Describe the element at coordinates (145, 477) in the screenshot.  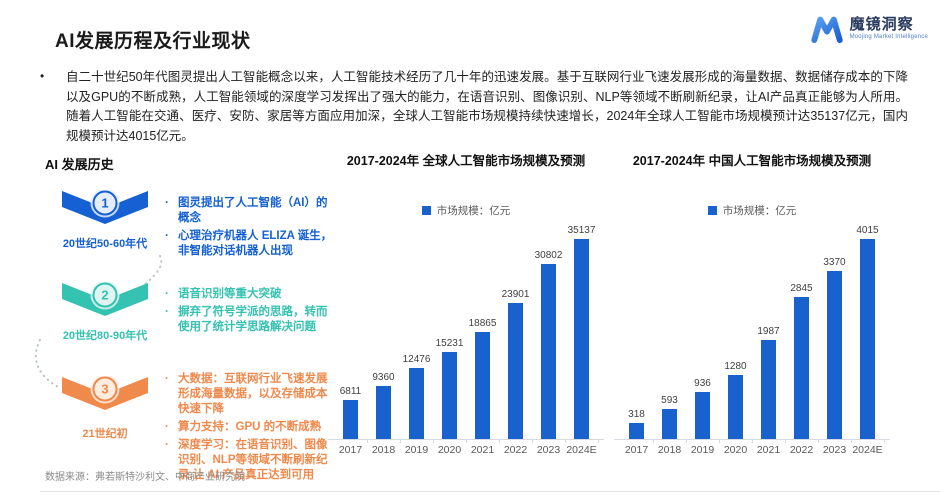
I see `data-source-note: 数据来源：弗若斯特沙利文、中商产业研究院` at that location.